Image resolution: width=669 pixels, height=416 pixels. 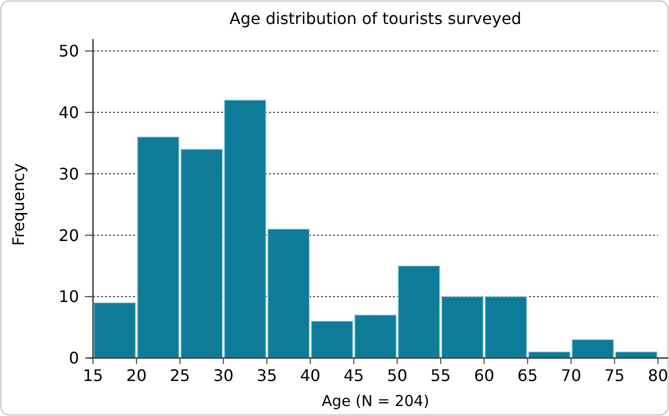 I want to click on x-tick-label: 30, so click(x=223, y=375).